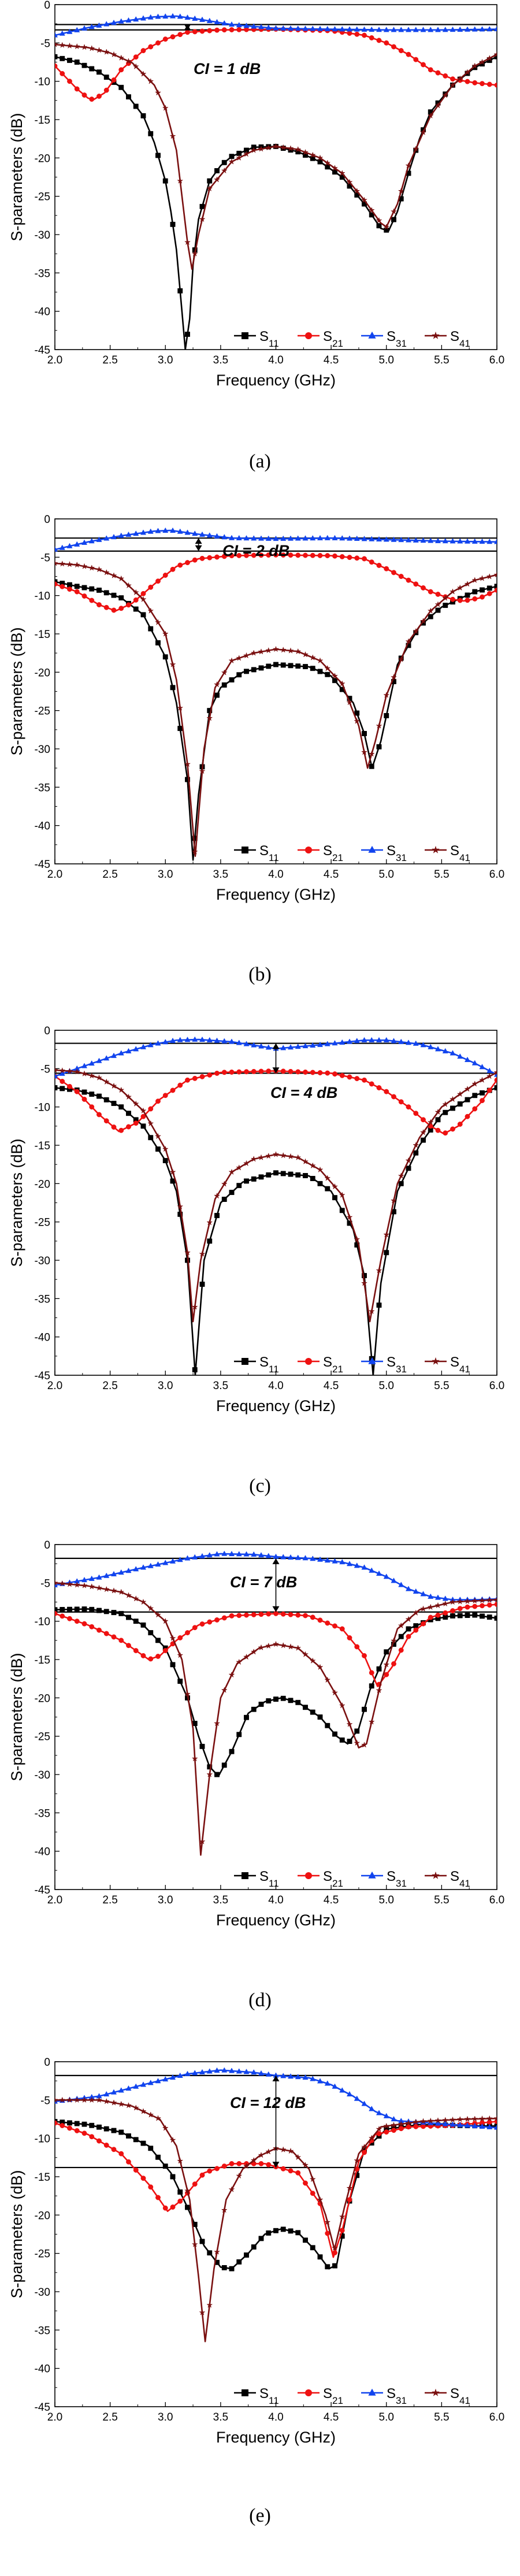 The image size is (520, 2576). Describe the element at coordinates (276, 2437) in the screenshot. I see `x-axis-label: Frequency (GHz)` at that location.